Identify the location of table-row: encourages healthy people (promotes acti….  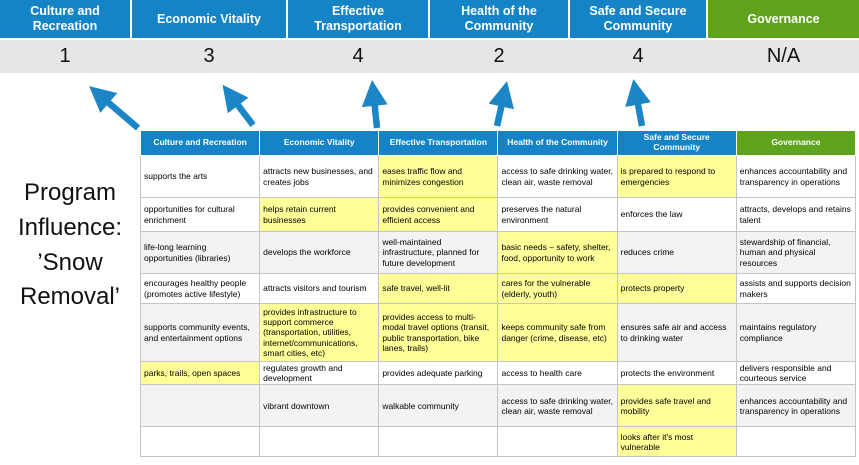
(498, 288).